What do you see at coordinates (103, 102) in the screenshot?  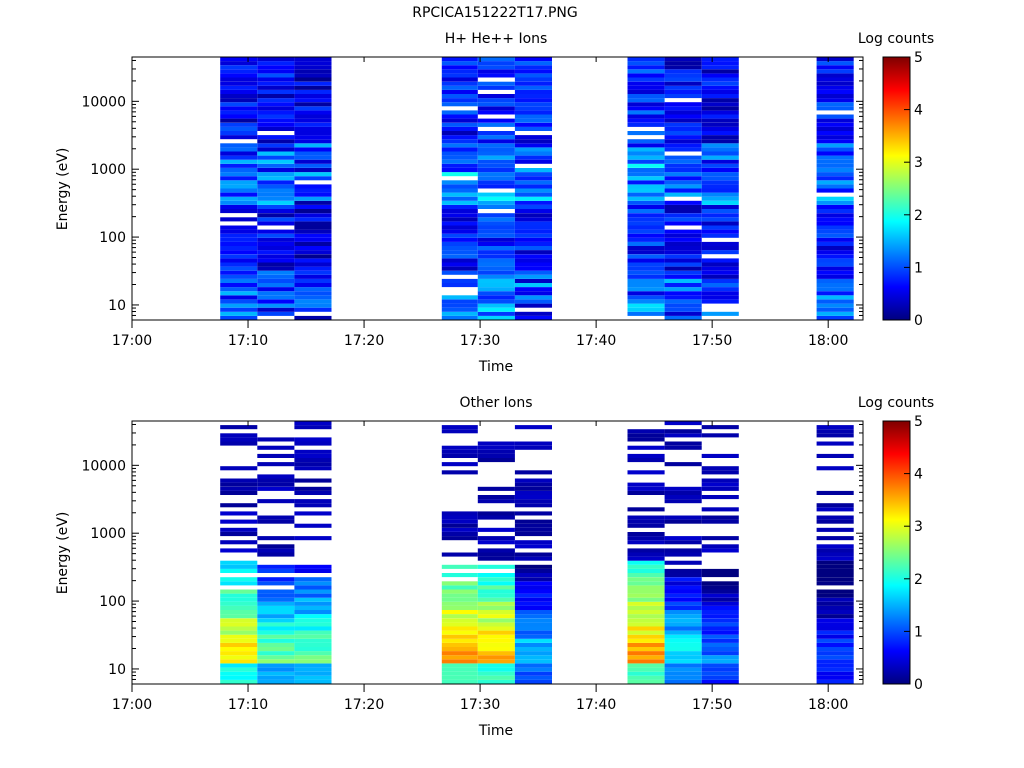 I see `y-tick-label: 10000` at bounding box center [103, 102].